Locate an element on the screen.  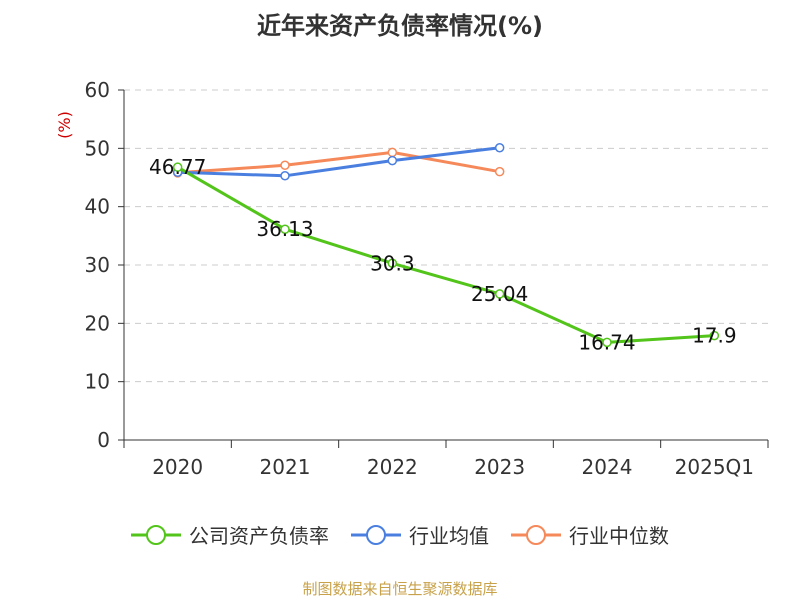
series-line is located at coordinates (338, 162).